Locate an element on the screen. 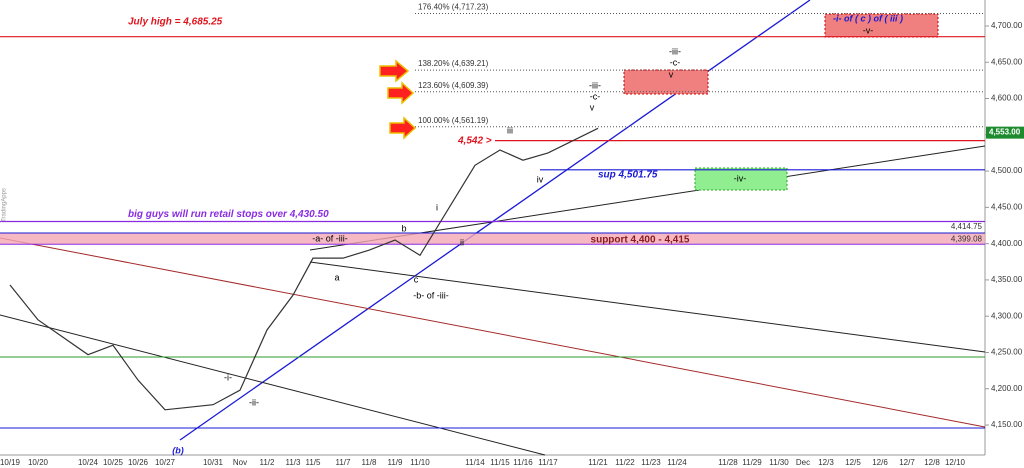 The width and height of the screenshot is (1024, 468). x-tick-label: 10/26 is located at coordinates (138, 462).